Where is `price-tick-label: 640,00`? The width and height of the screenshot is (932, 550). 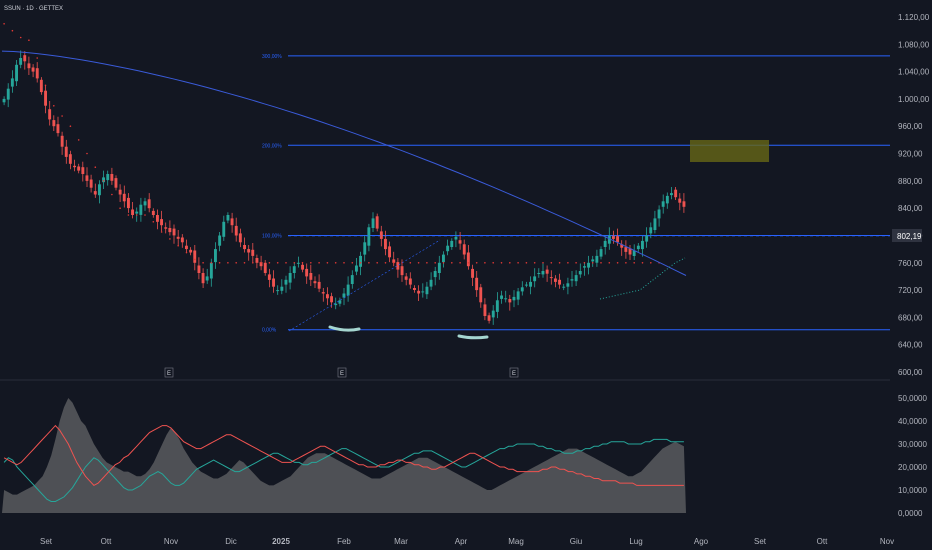
price-tick-label: 640,00 is located at coordinates (910, 345).